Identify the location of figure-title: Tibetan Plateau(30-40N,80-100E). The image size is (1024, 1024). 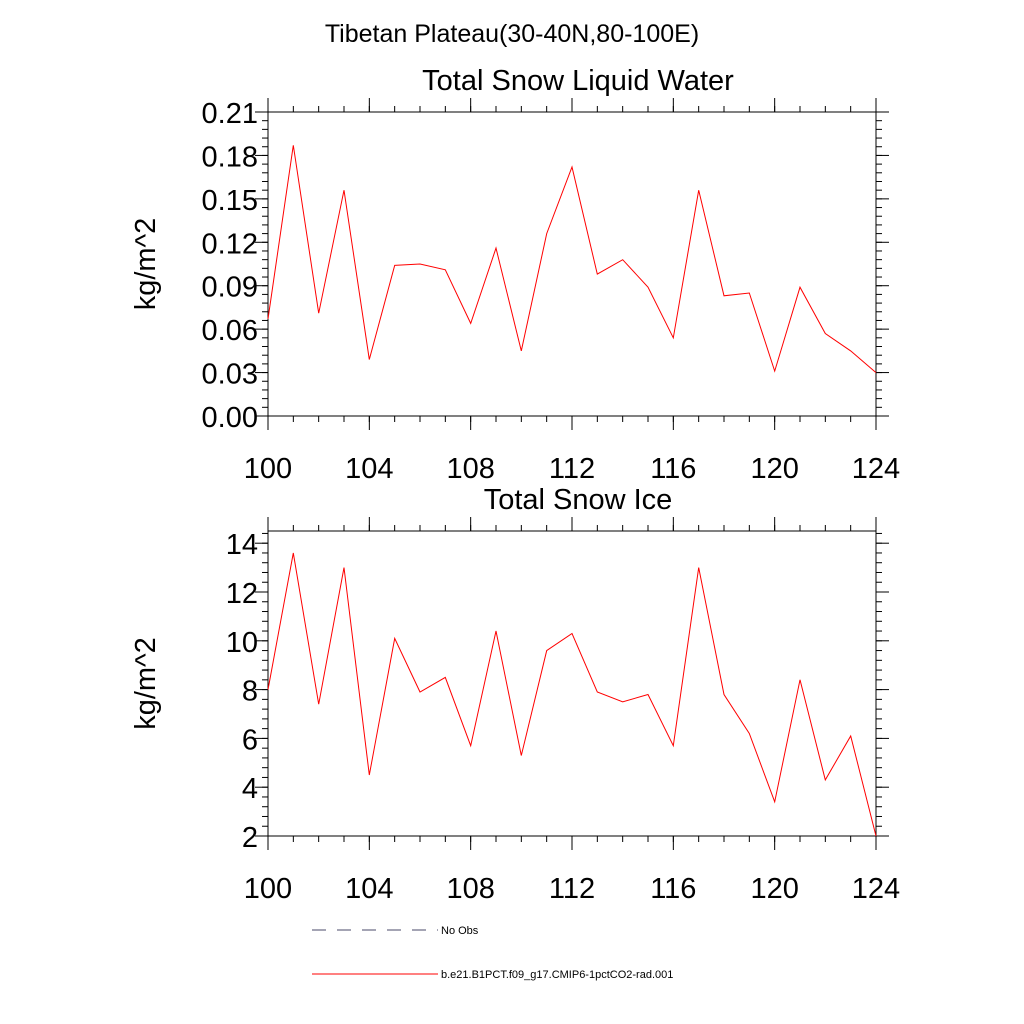
(512, 34).